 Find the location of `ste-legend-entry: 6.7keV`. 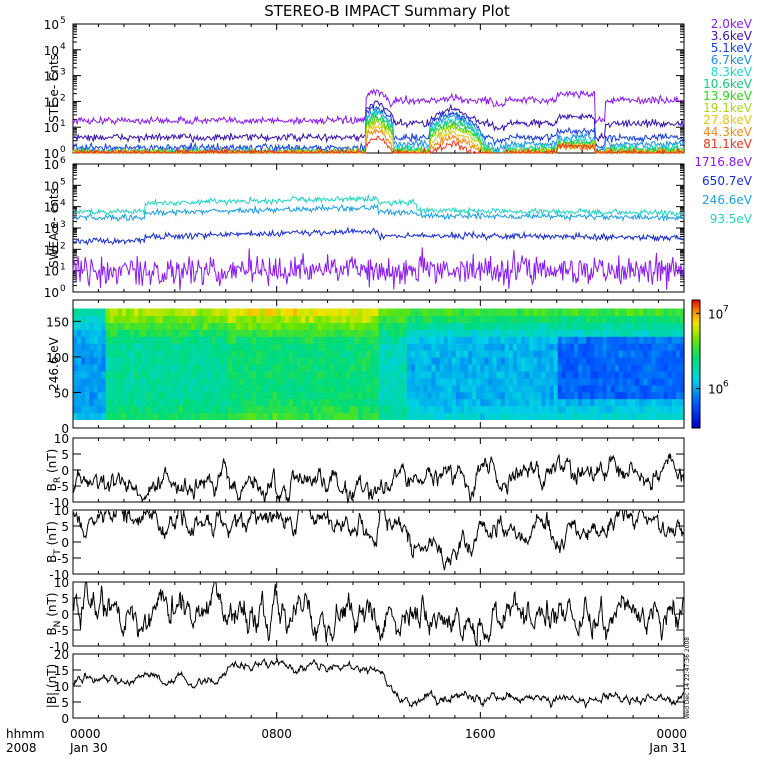

ste-legend-entry: 6.7keV is located at coordinates (732, 60).